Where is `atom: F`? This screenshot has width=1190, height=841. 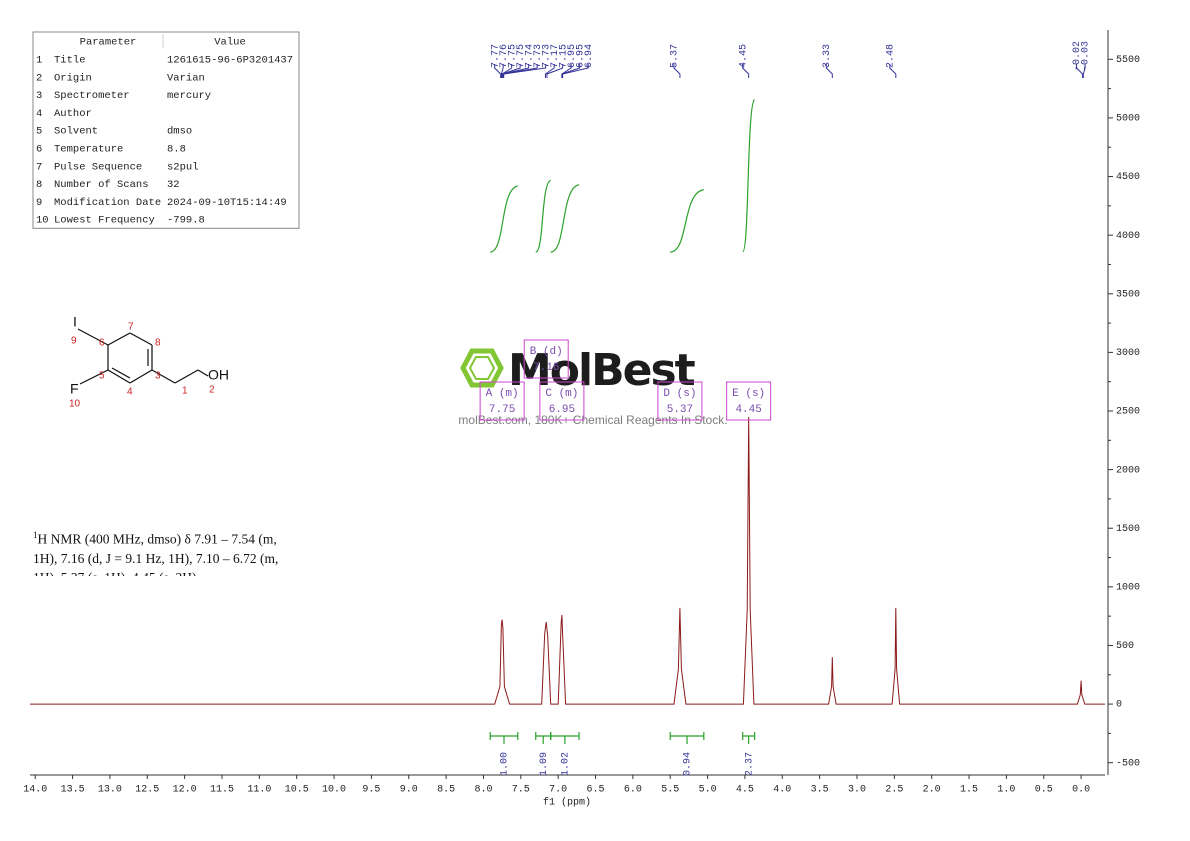
atom: F is located at coordinates (74, 389).